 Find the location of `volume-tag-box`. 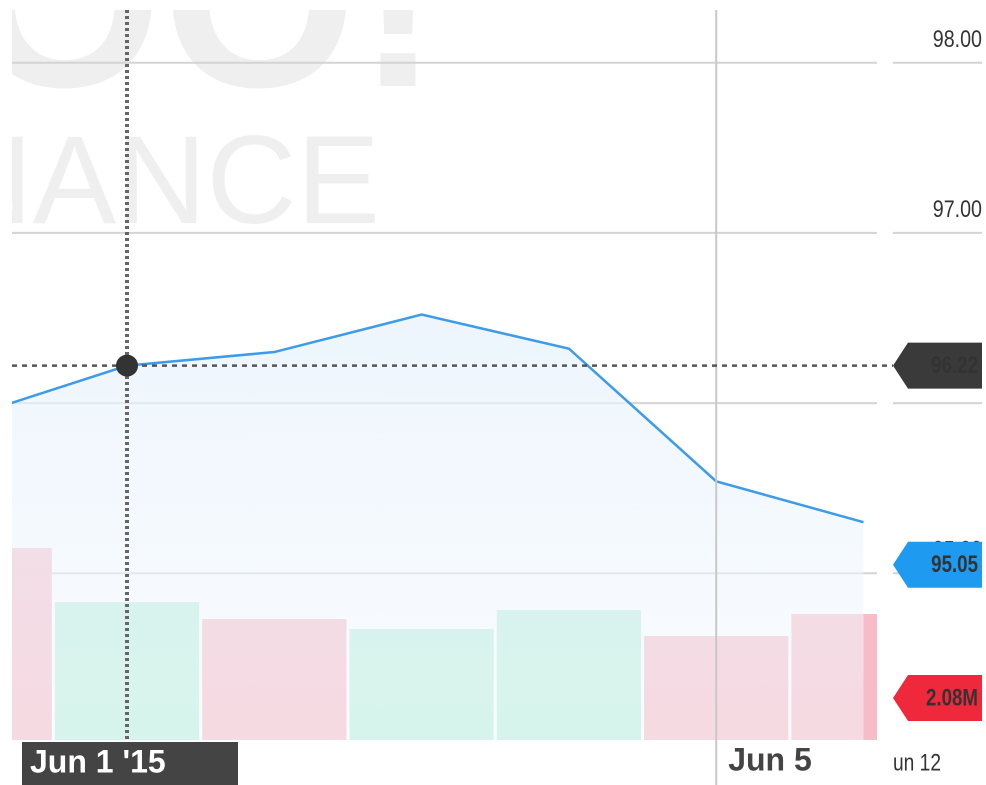

volume-tag-box is located at coordinates (937, 697).